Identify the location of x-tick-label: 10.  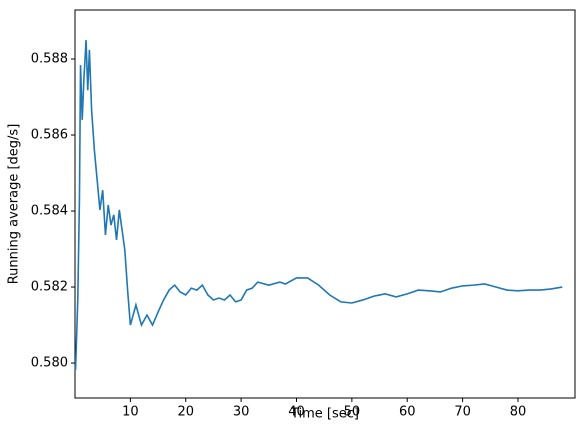
(130, 412).